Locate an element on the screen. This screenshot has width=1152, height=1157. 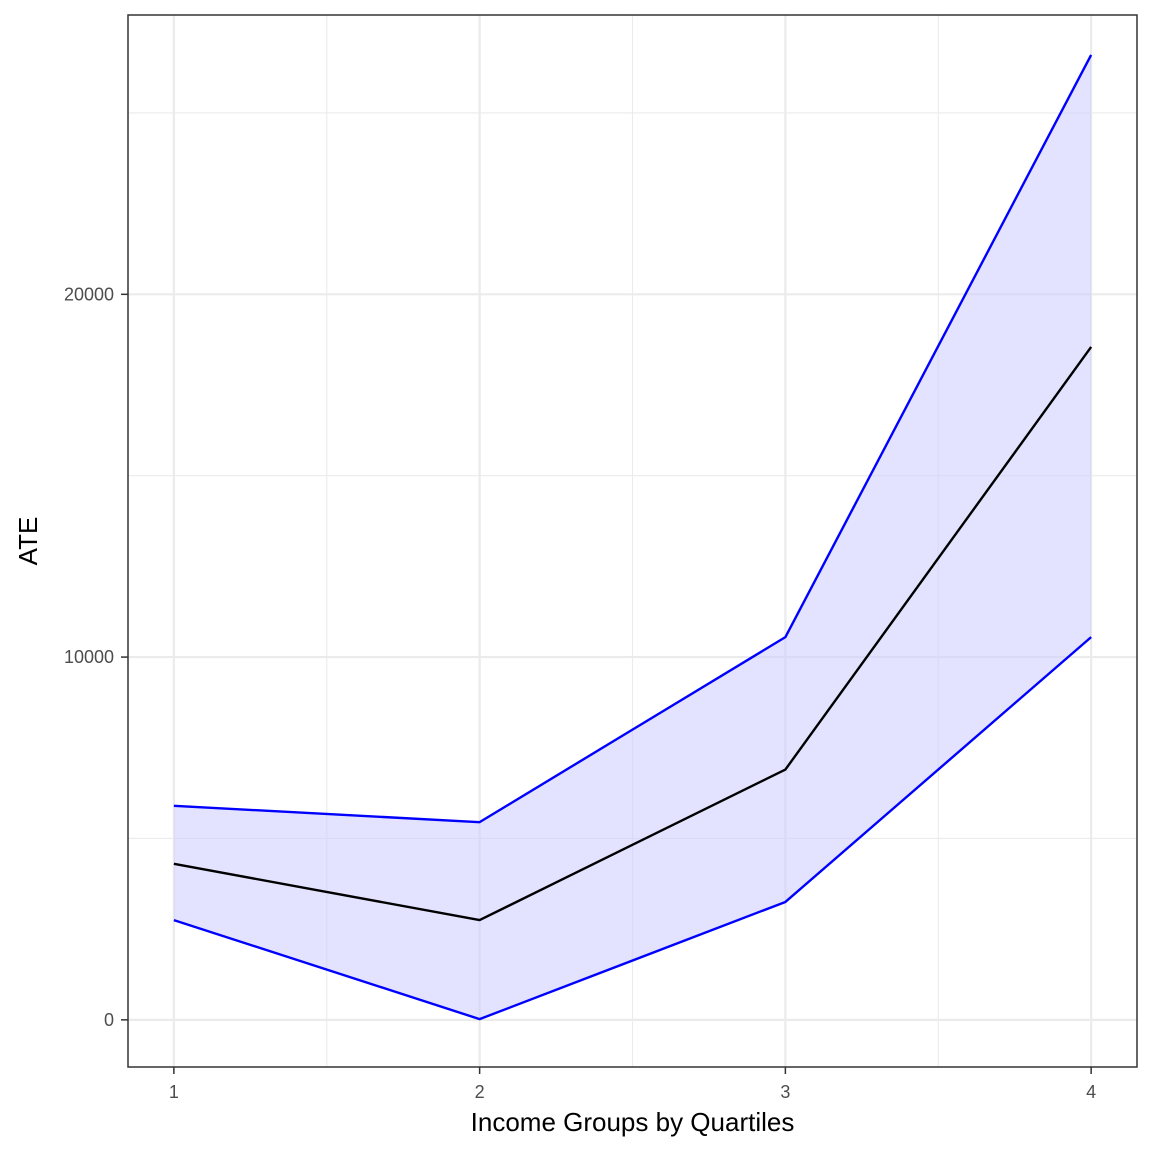
x-tick-label: 3 is located at coordinates (785, 1092).